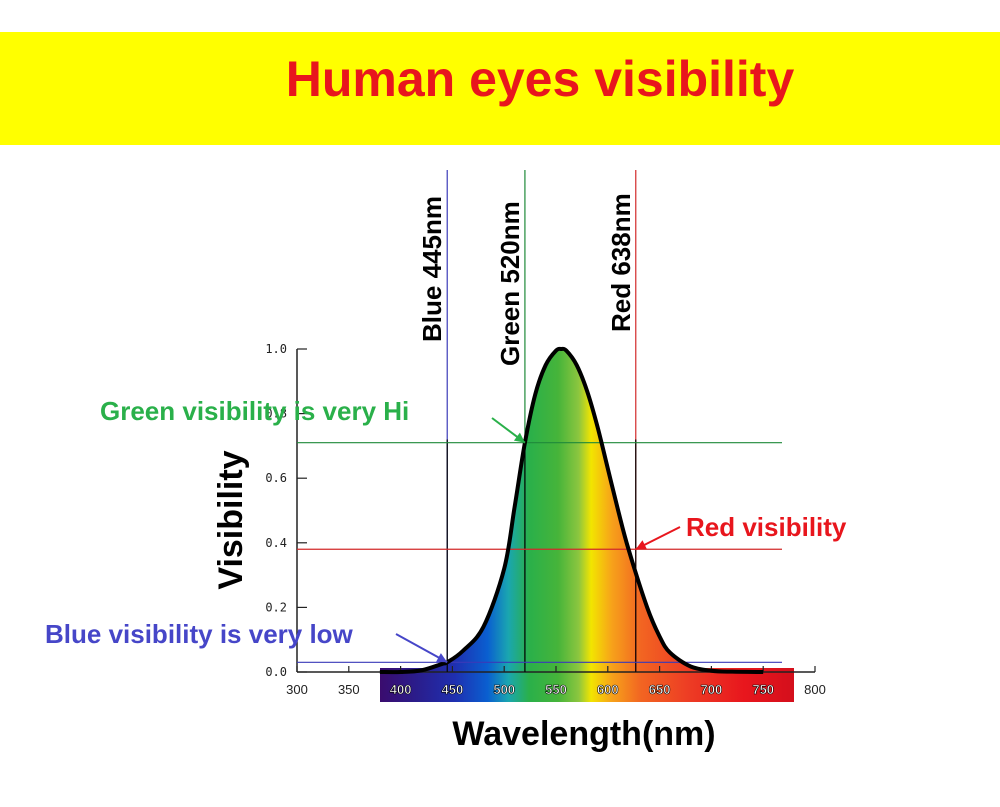 This screenshot has width=1000, height=807. What do you see at coordinates (276, 414) in the screenshot?
I see `y-tick-label: 0.8` at bounding box center [276, 414].